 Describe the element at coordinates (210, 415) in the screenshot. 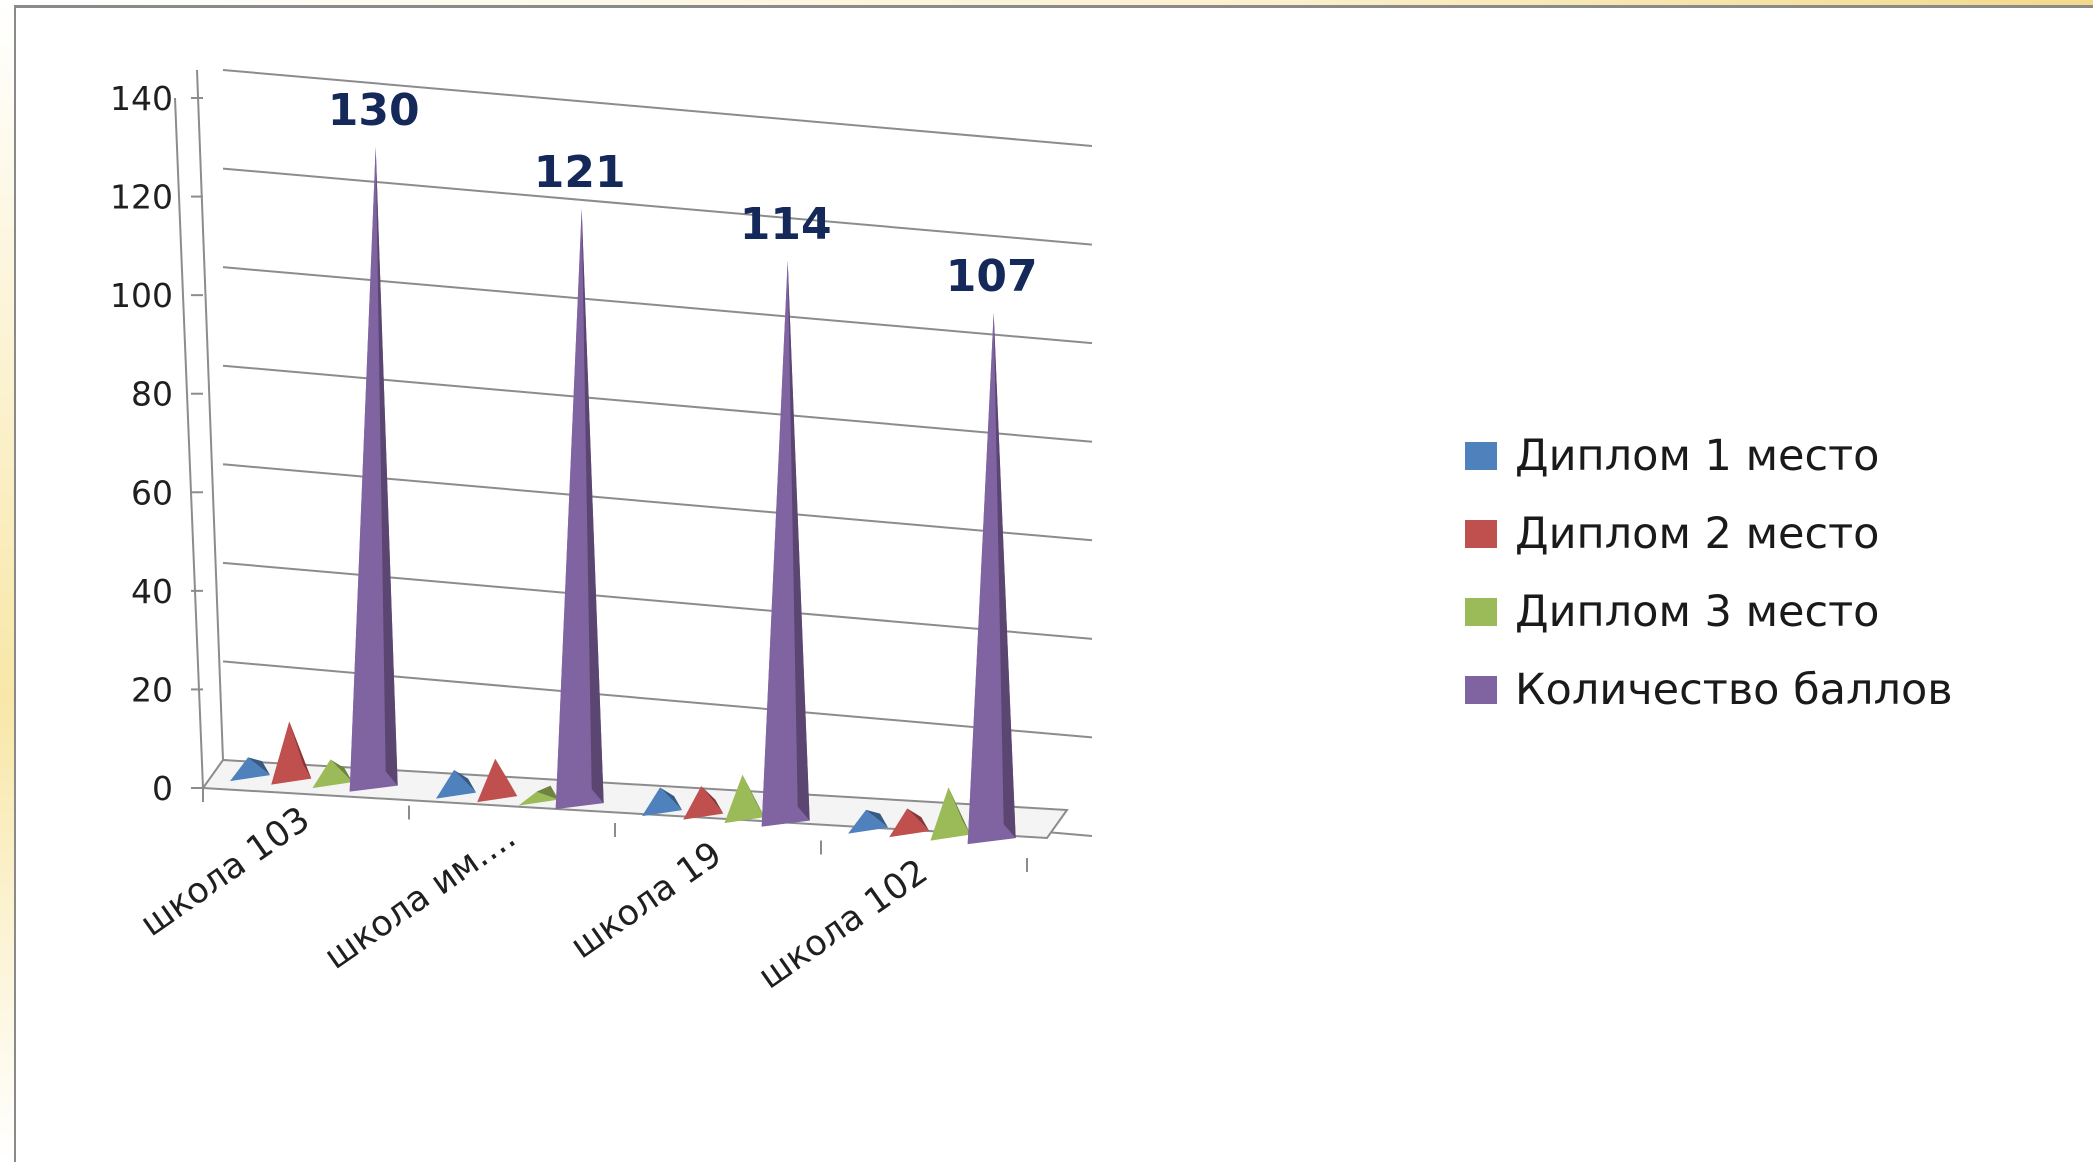

I see `back-wall-edge` at that location.